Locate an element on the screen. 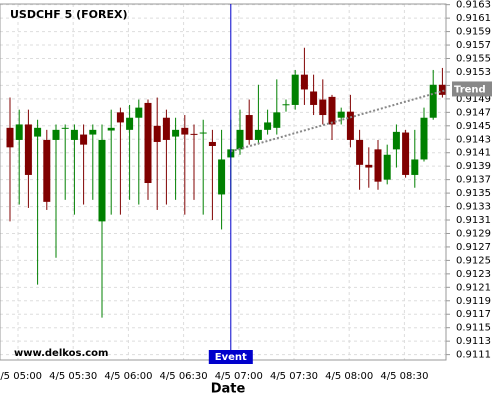  y-tick-label: 0.9135 is located at coordinates (473, 193).